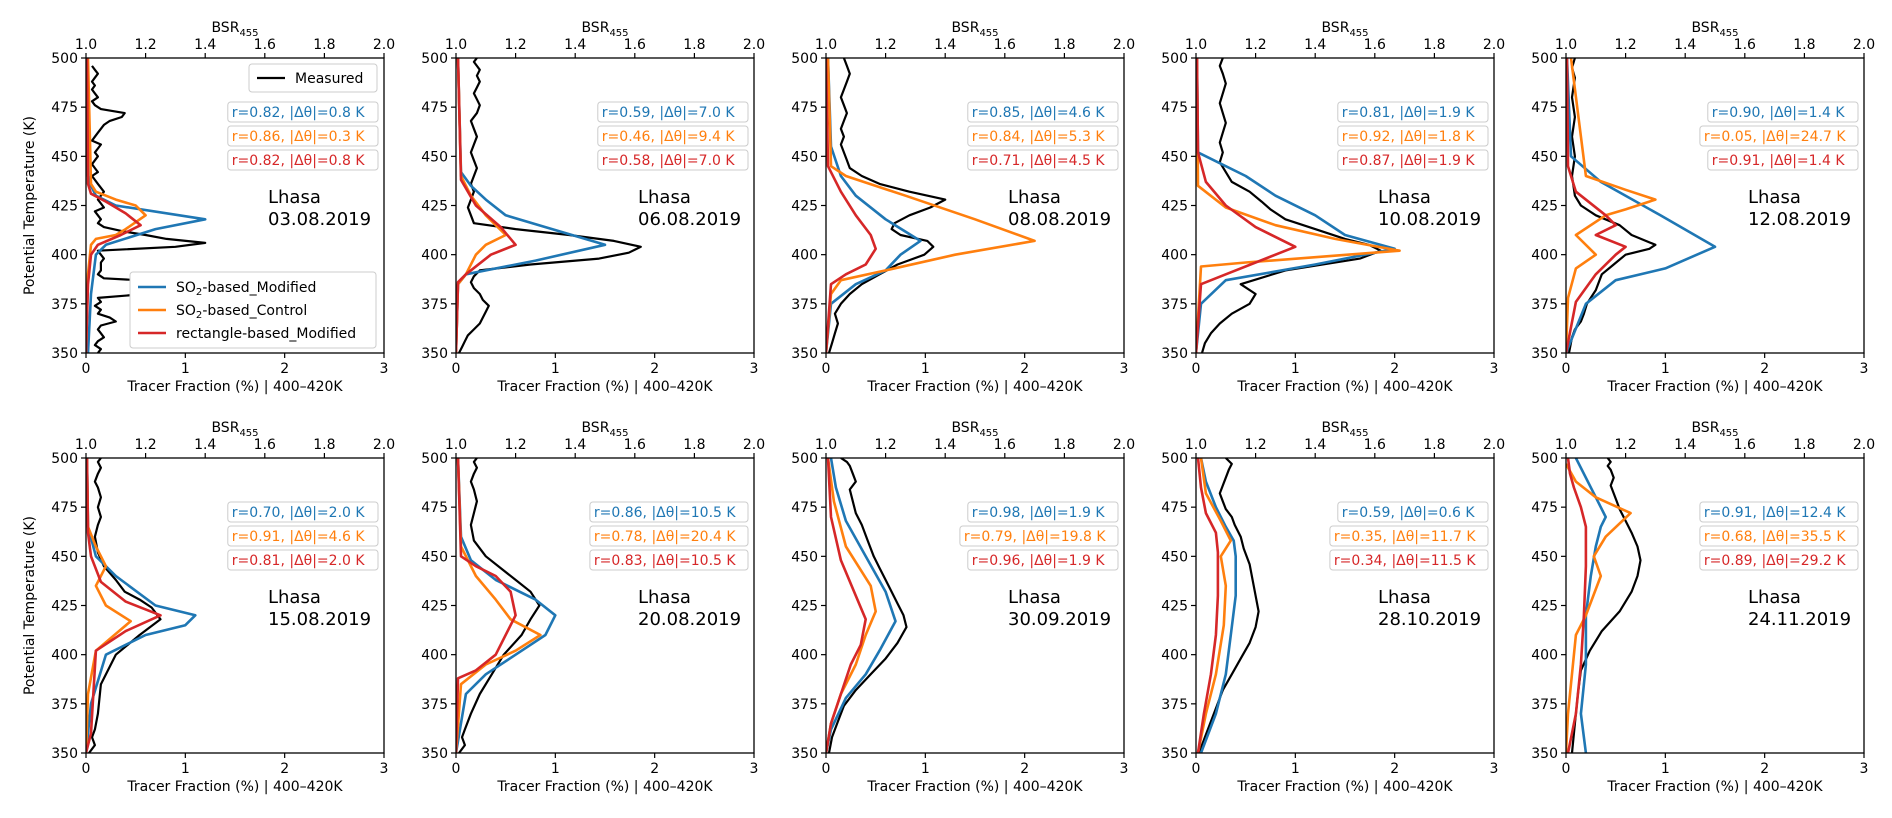  Describe the element at coordinates (299, 537) in the screenshot. I see `stats-text: r=0.91, |Δθ|=4.6 K` at that location.